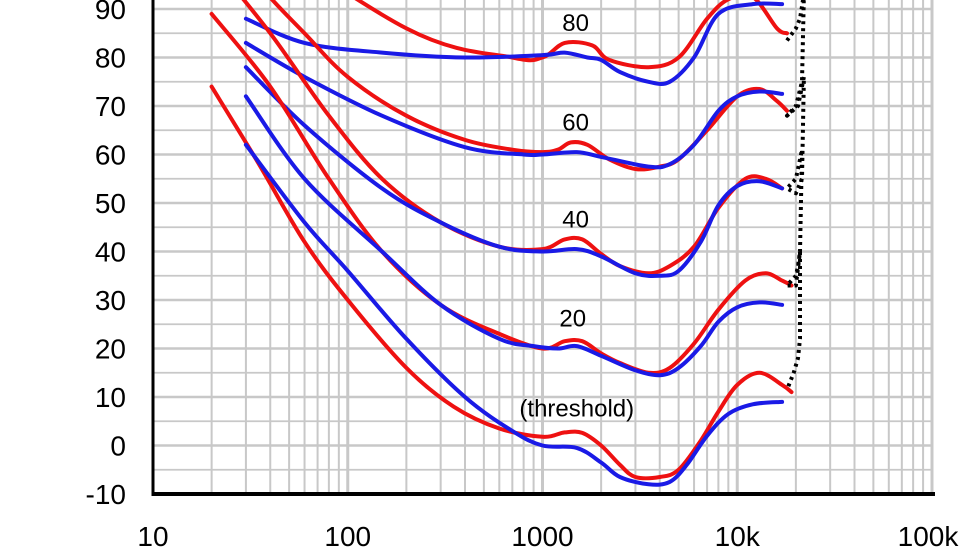 This screenshot has height=552, width=980. Describe the element at coordinates (575, 23) in the screenshot. I see `annotation-label: 80` at that location.